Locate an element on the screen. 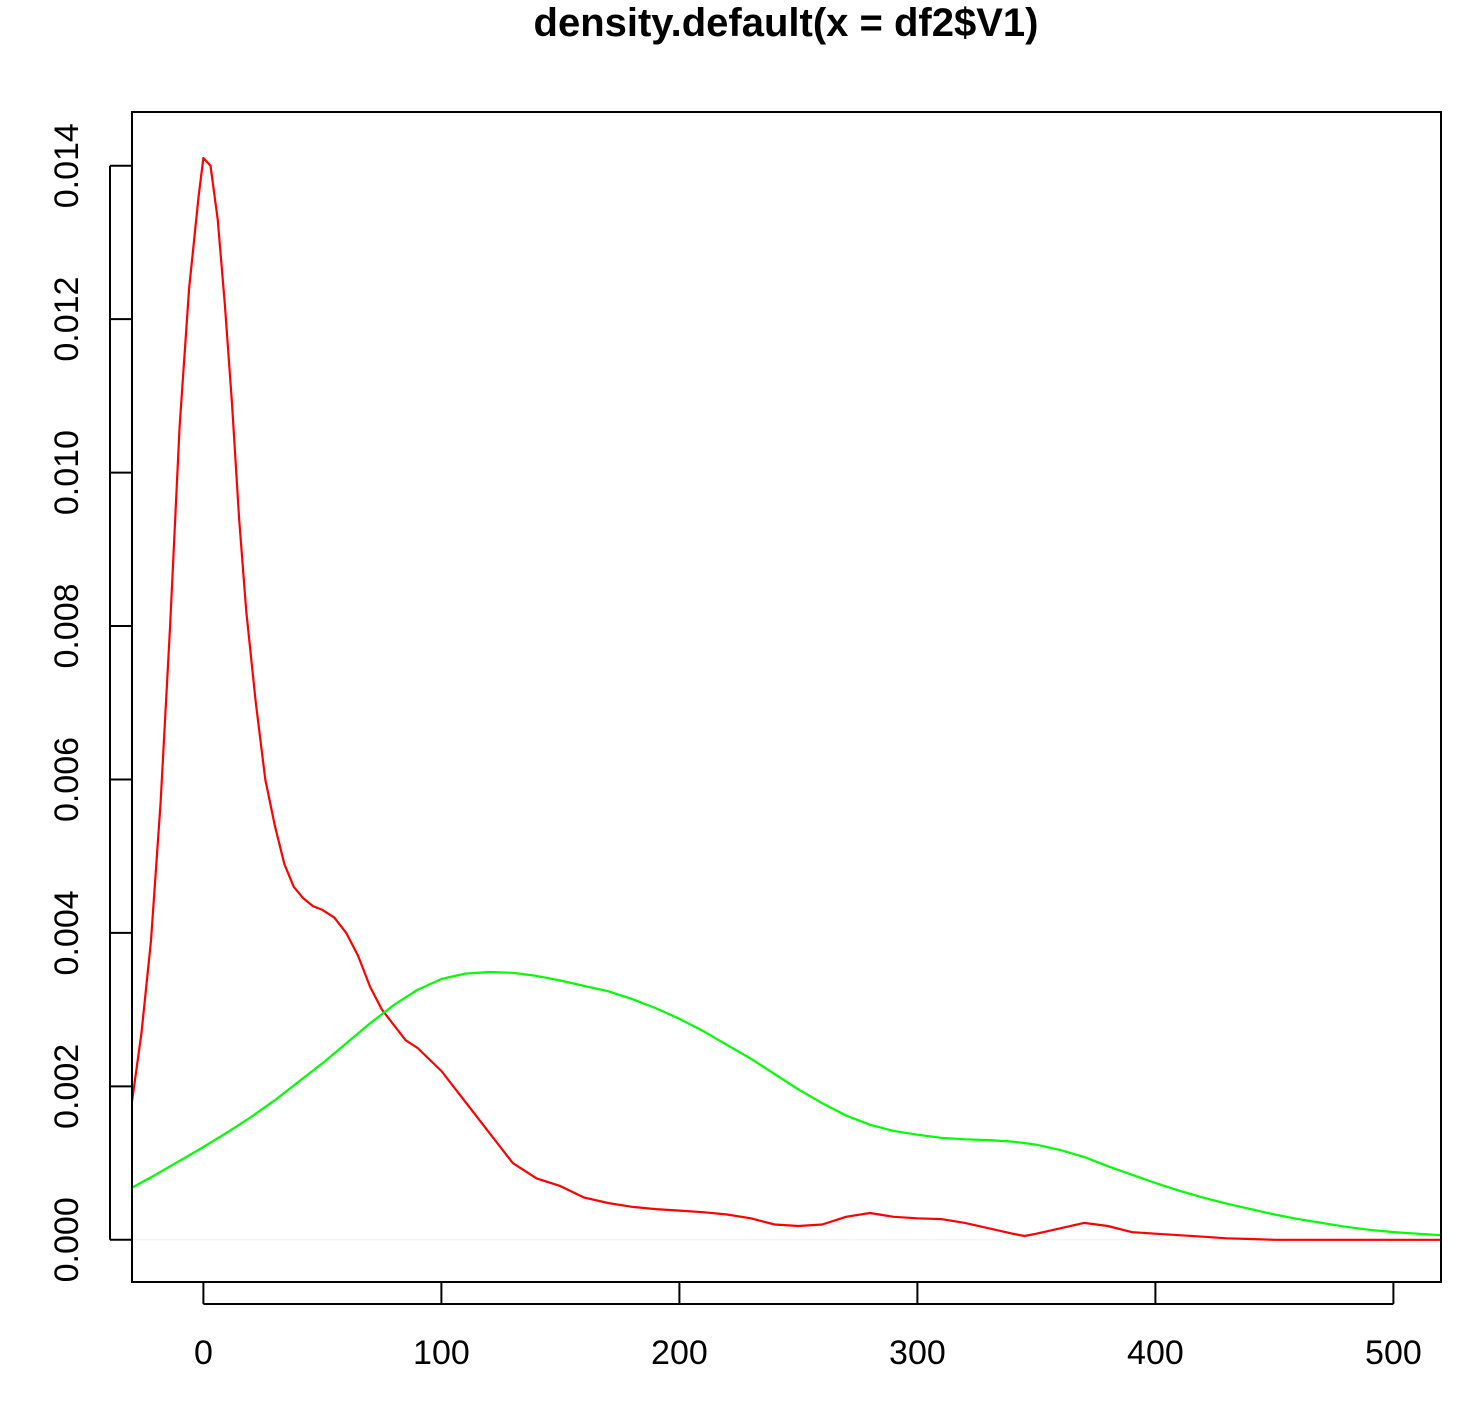  x-tick-label: 500 is located at coordinates (1393, 1353).